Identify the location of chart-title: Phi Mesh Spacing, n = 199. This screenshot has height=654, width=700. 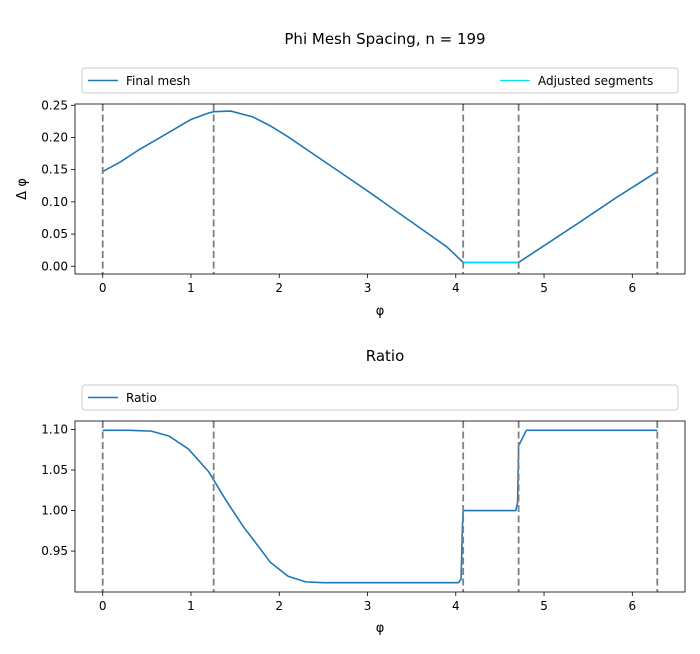
(384, 39).